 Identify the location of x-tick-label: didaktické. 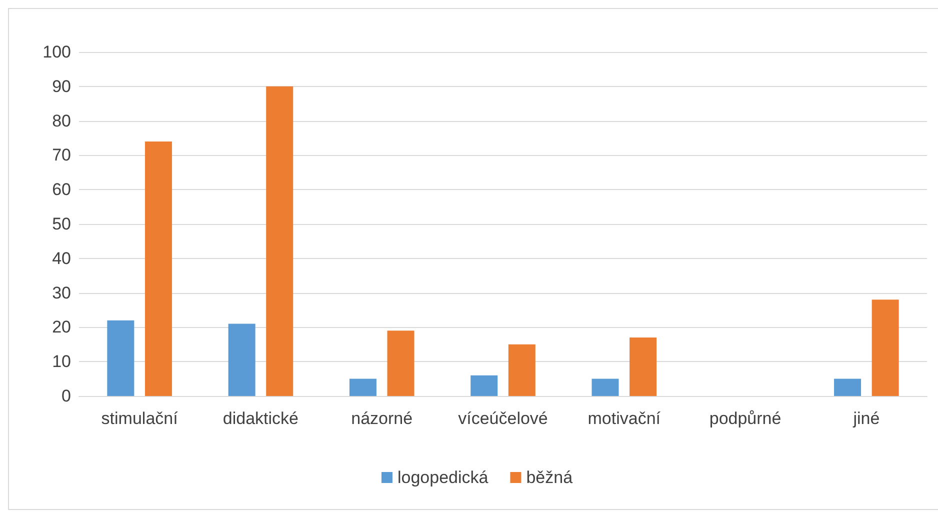
(260, 418).